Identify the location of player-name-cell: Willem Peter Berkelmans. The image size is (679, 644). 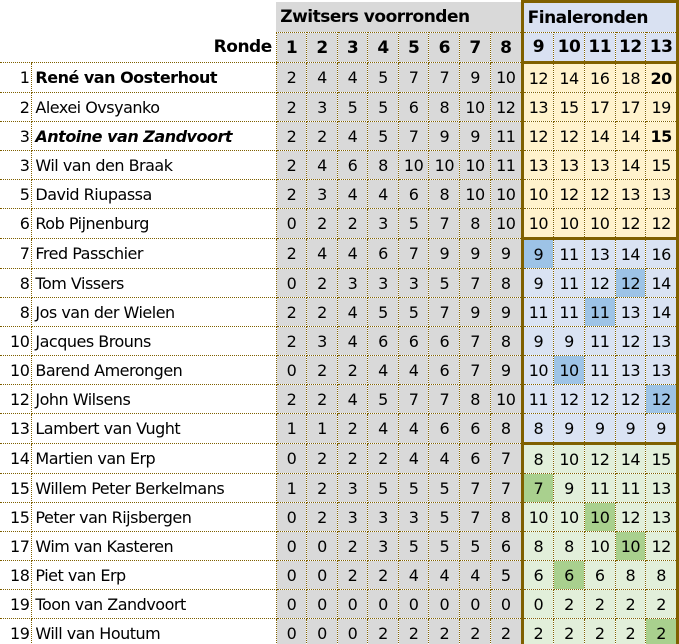
(154, 488).